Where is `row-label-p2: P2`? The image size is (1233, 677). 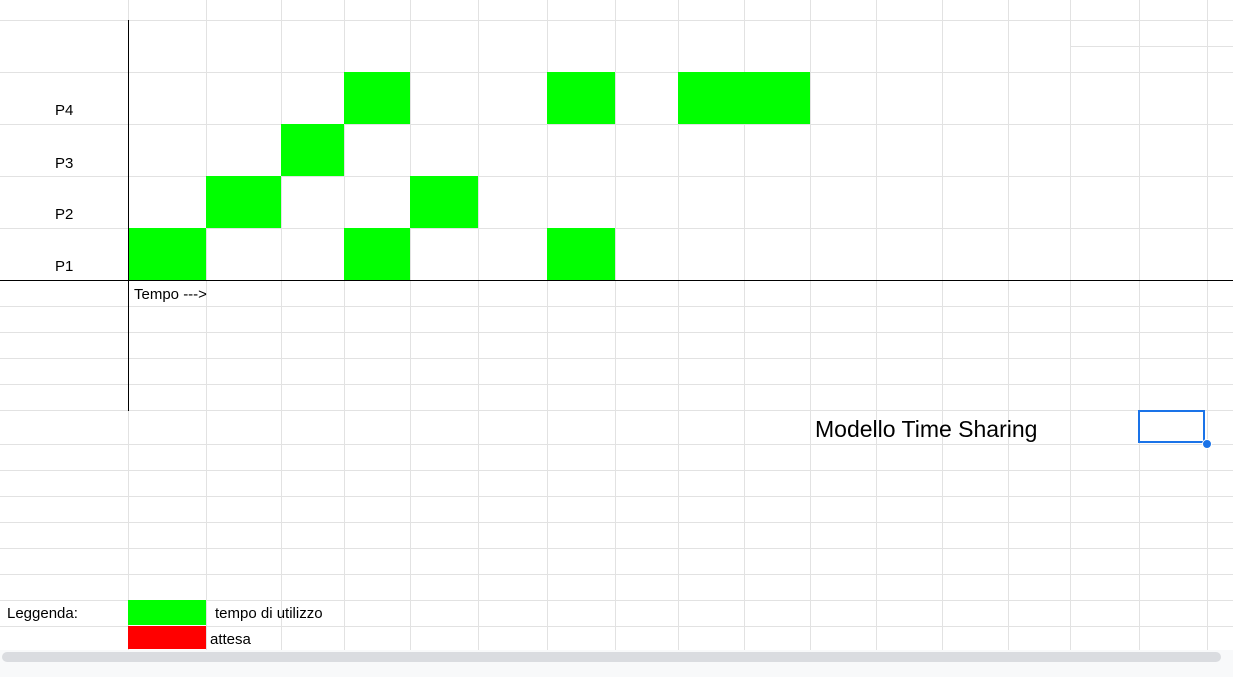
row-label-p2: P2 is located at coordinates (64, 214).